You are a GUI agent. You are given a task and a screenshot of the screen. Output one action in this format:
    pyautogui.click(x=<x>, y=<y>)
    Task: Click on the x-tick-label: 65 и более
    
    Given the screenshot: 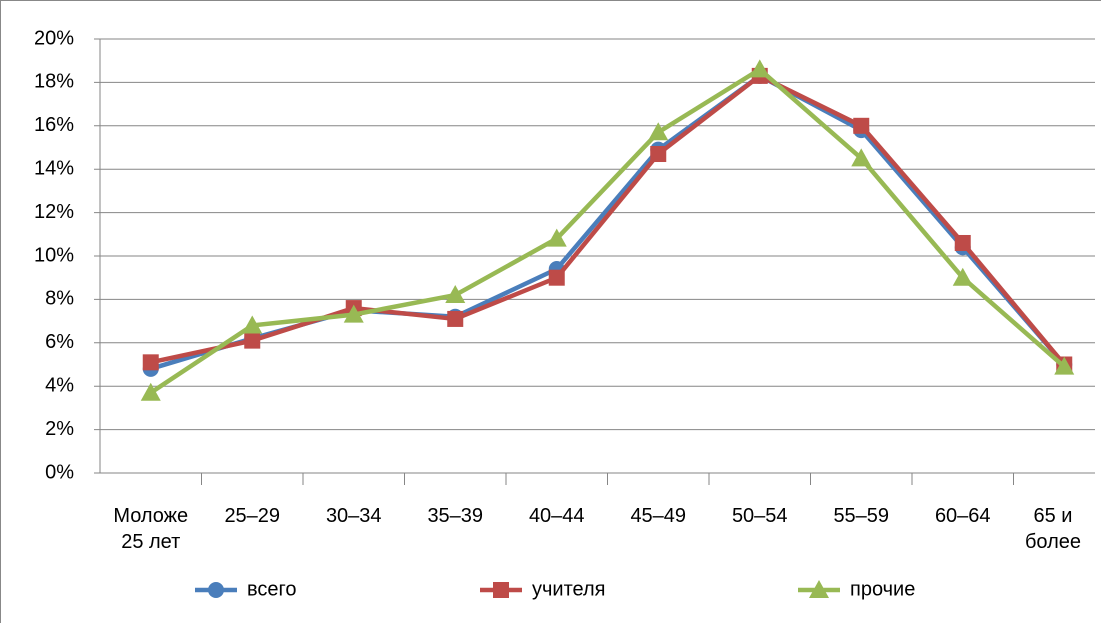 What is the action you would take?
    pyautogui.click(x=1053, y=529)
    